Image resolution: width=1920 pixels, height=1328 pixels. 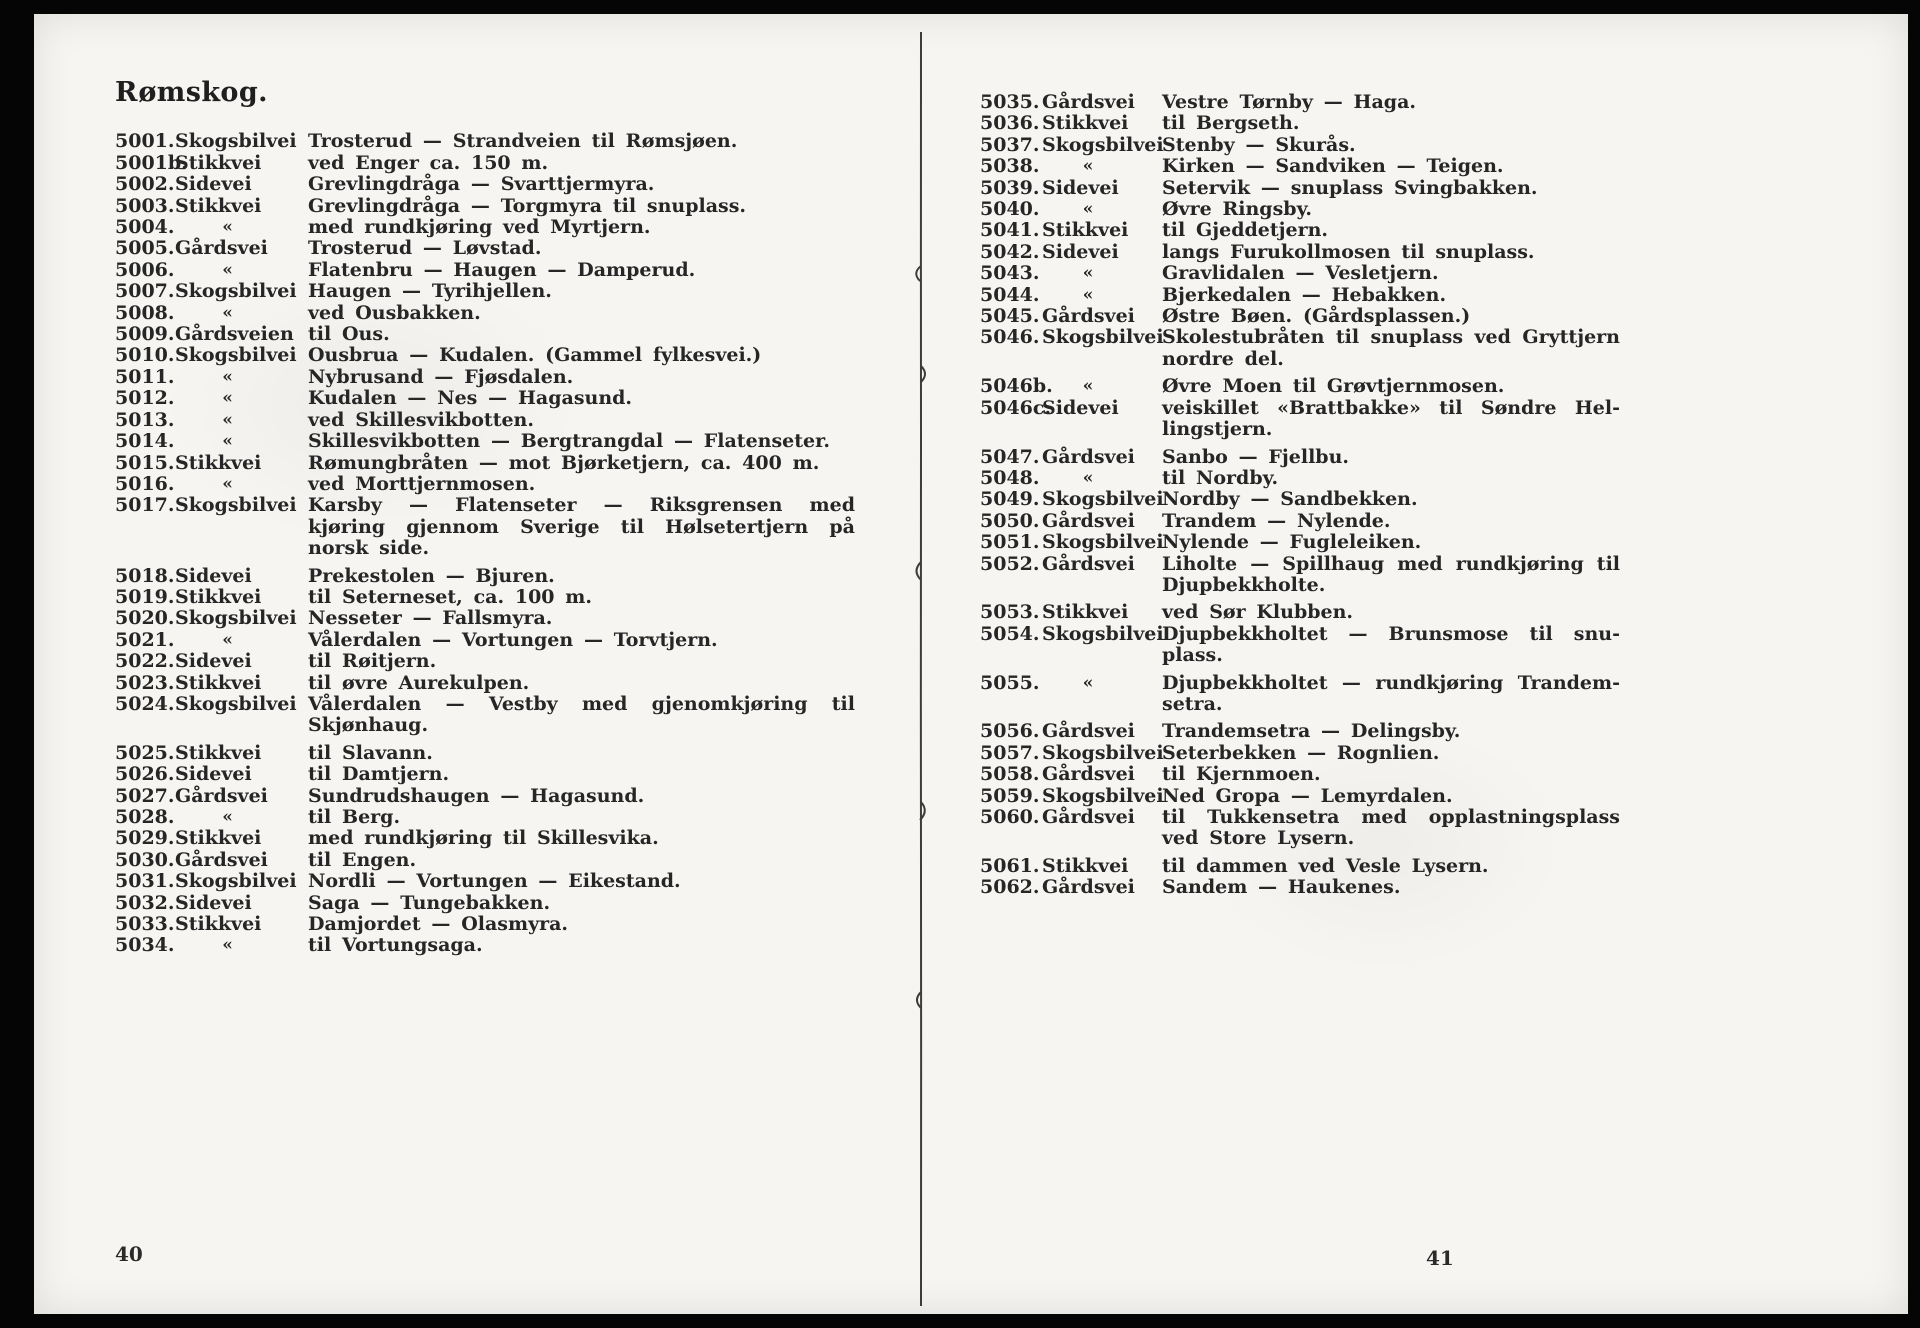 What do you see at coordinates (354, 817) in the screenshot?
I see `entry-description: til Berg.` at bounding box center [354, 817].